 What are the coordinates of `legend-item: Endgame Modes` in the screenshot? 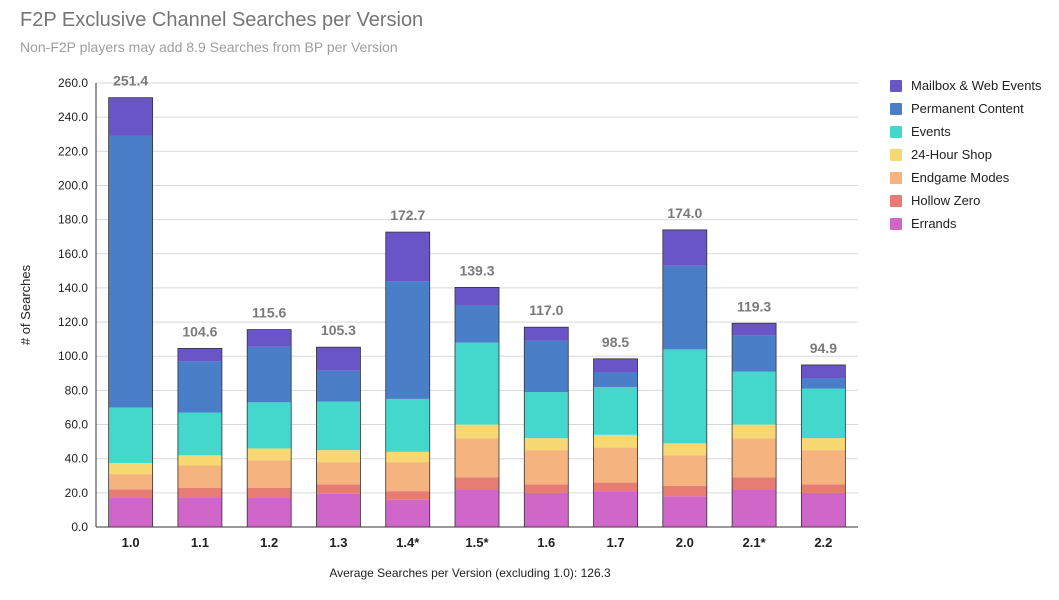 It's located at (966, 177).